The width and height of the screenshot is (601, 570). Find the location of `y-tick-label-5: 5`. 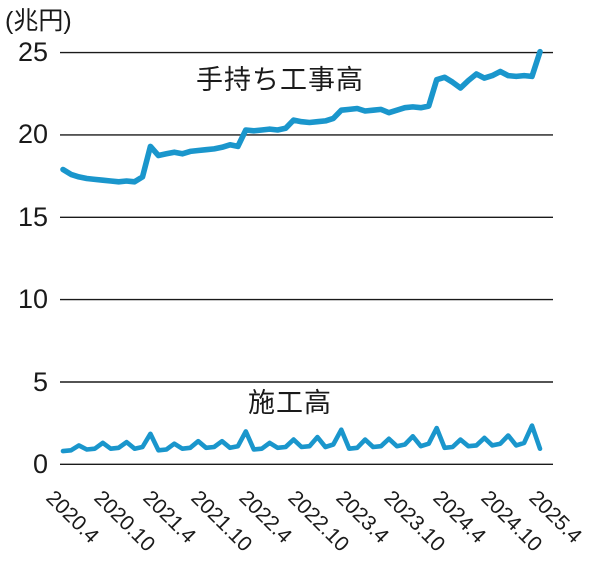

y-tick-label-5: 5 is located at coordinates (40, 382).